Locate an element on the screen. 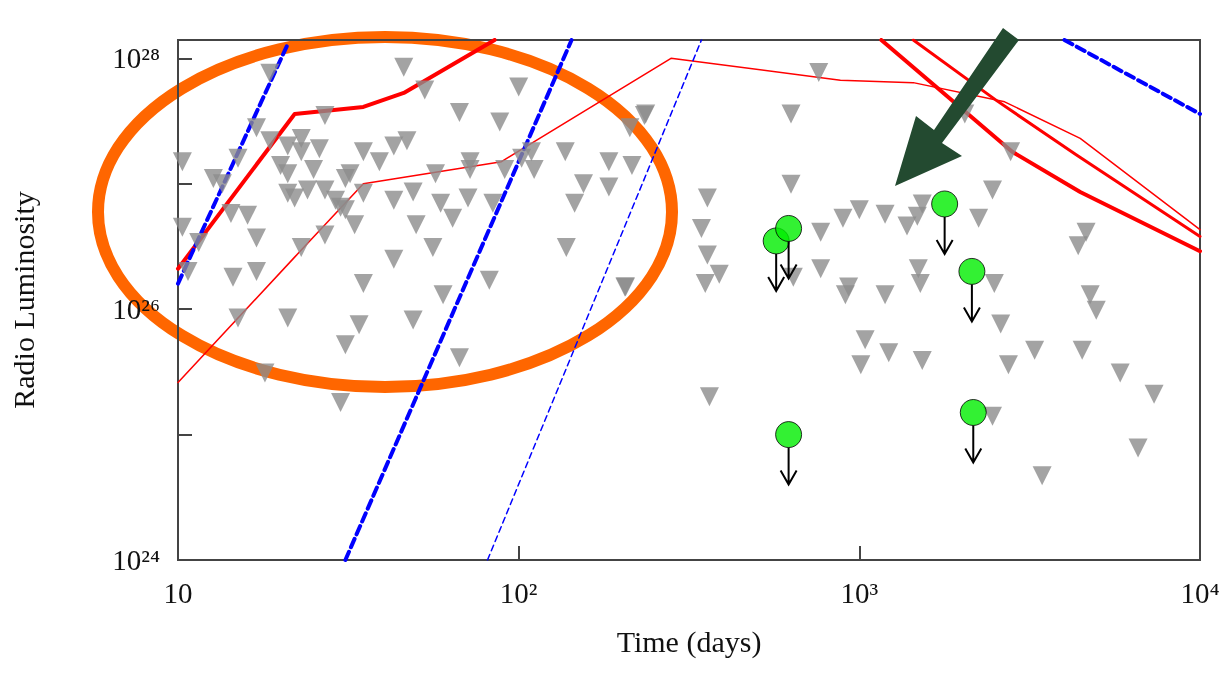 The height and width of the screenshot is (676, 1232). y-tick-label: 10²⁸ is located at coordinates (136, 58).